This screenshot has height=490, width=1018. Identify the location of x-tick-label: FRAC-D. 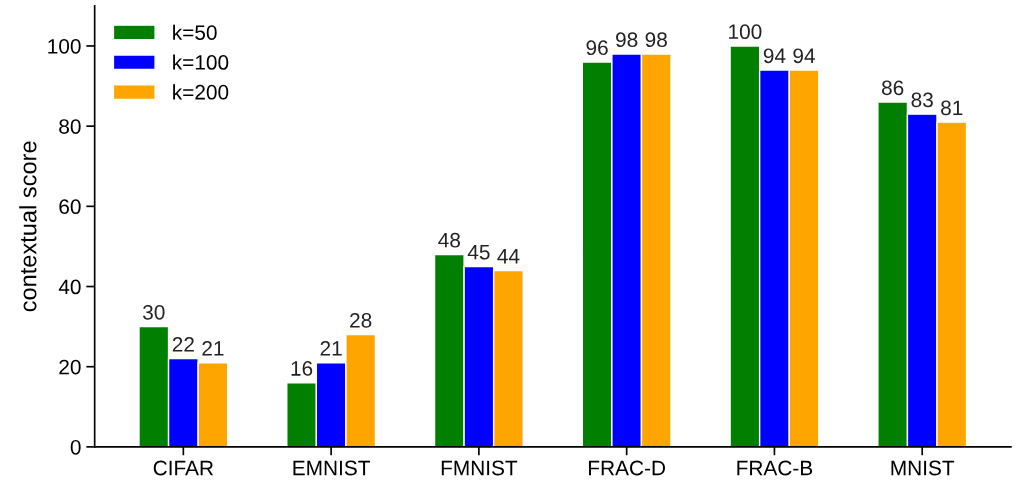
(627, 468).